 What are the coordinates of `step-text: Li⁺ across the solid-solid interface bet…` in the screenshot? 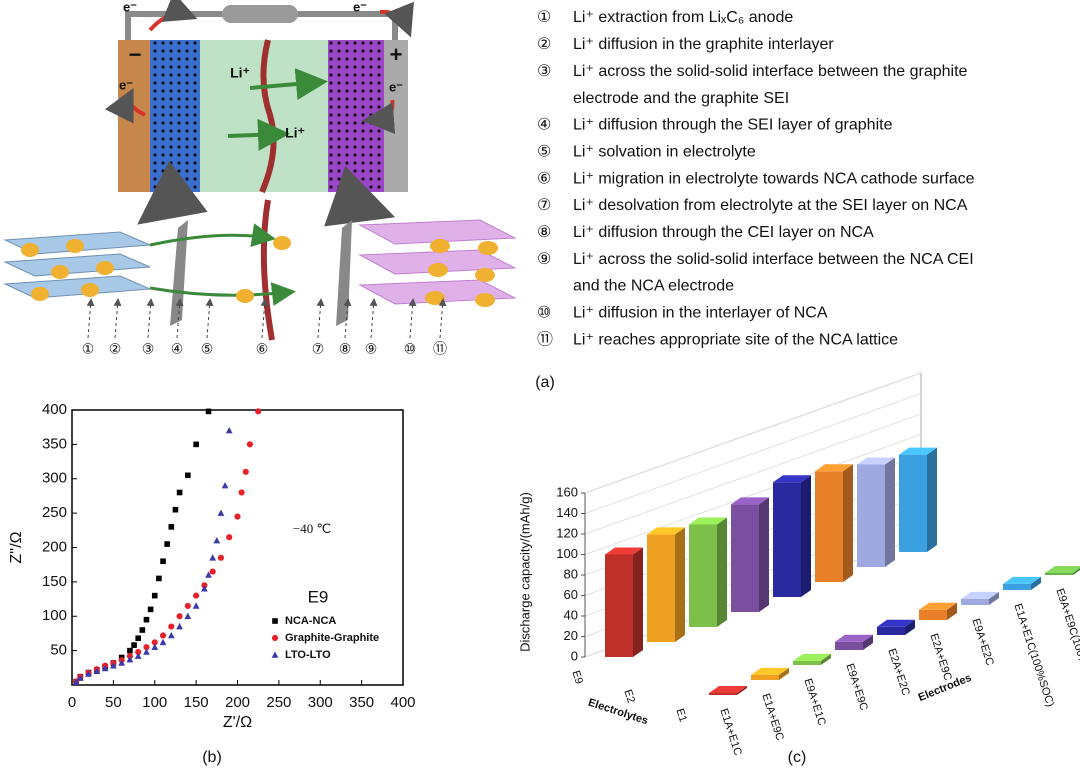 It's located at (770, 71).